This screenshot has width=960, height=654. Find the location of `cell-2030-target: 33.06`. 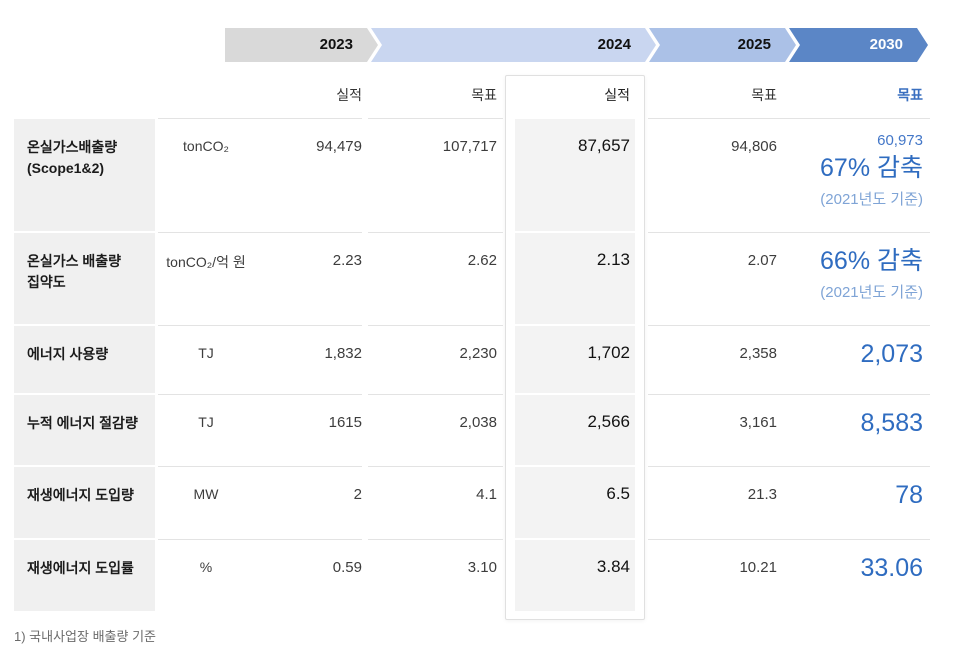

cell-2030-target: 33.06 is located at coordinates (841, 568).